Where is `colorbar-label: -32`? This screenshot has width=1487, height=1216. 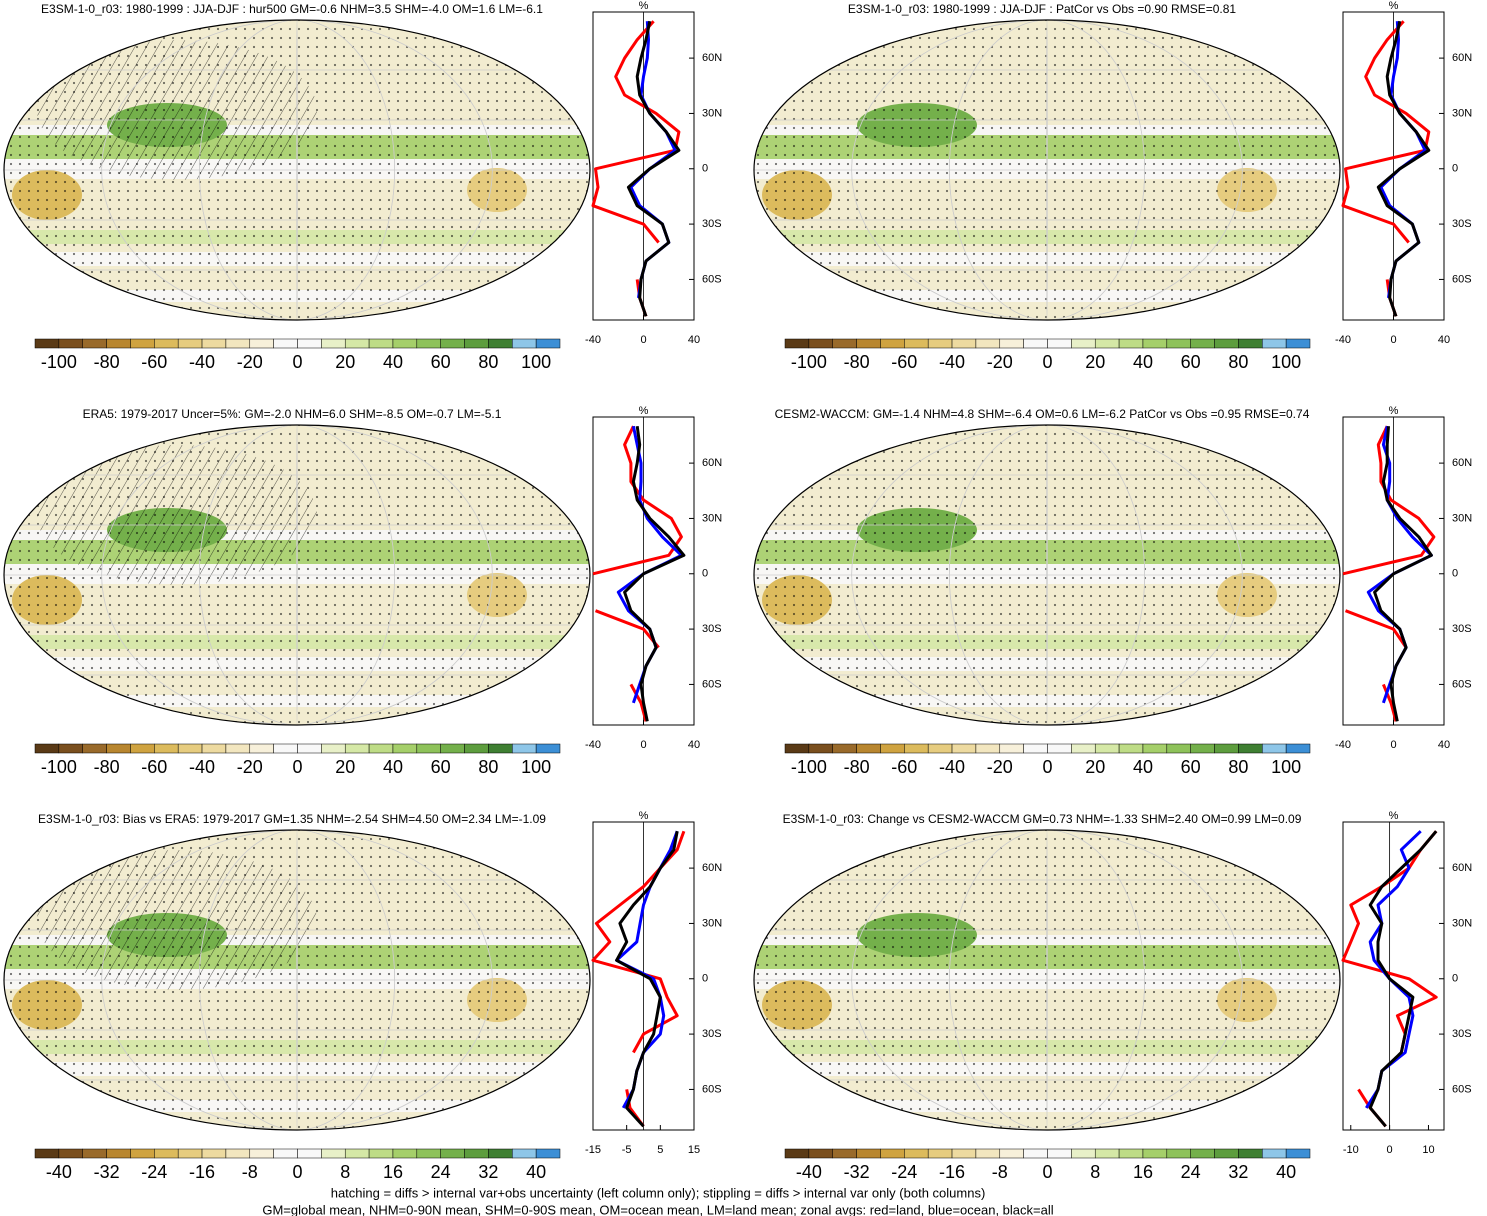 colorbar-label: -32 is located at coordinates (107, 1172).